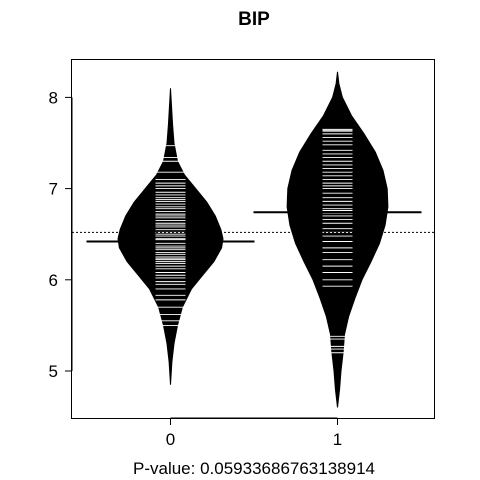 Image resolution: width=480 pixels, height=480 pixels. Describe the element at coordinates (53, 371) in the screenshot. I see `y-tick-label: 5` at that location.